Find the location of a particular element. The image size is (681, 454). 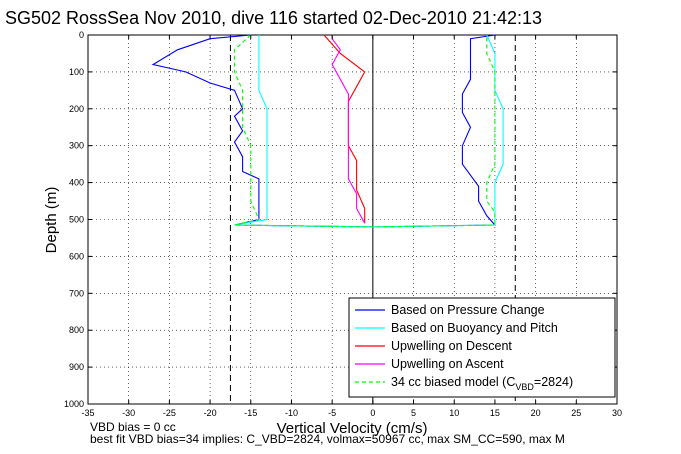

y-tick-label: 100 is located at coordinates (76, 72).